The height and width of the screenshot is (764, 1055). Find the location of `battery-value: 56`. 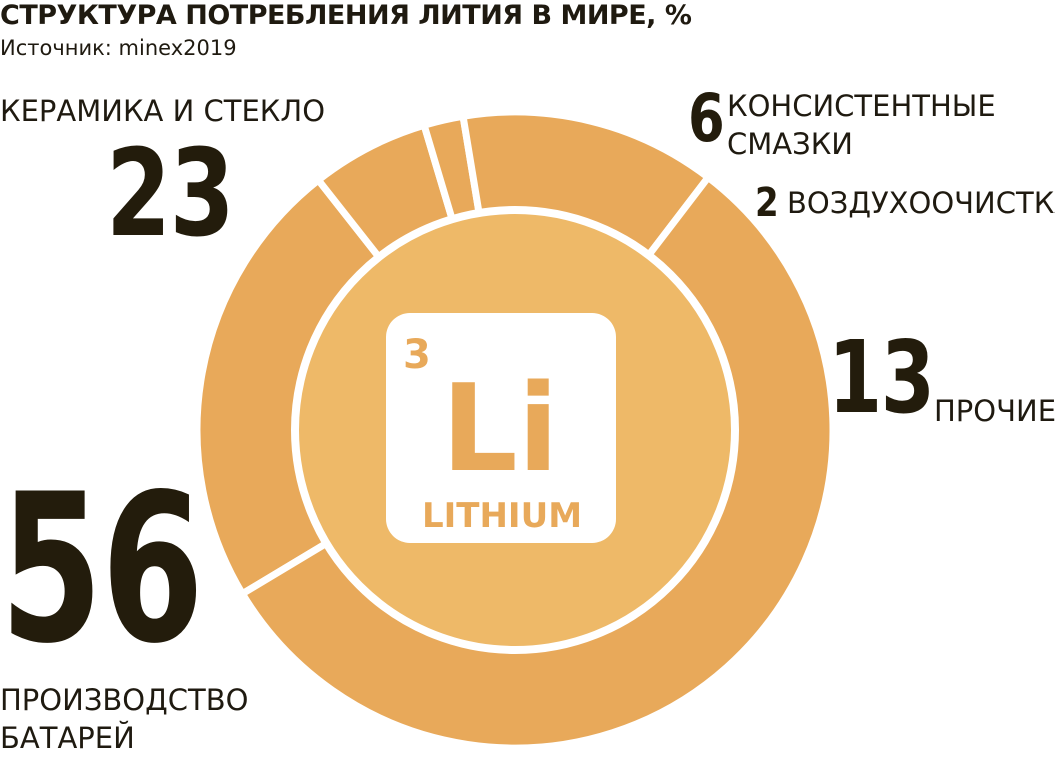

battery-value: 56 is located at coordinates (102, 570).